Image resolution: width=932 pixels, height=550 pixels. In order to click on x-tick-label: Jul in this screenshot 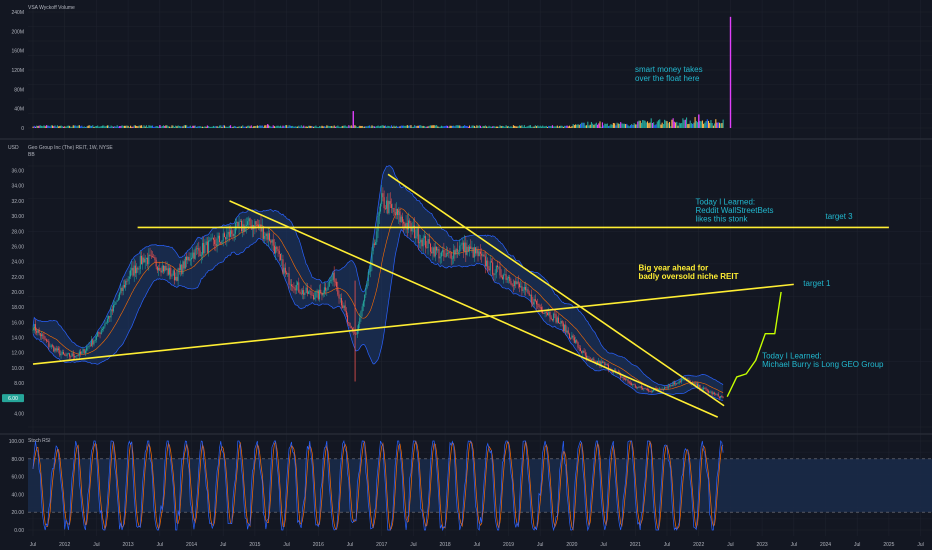, I will do `click(286, 545)`.